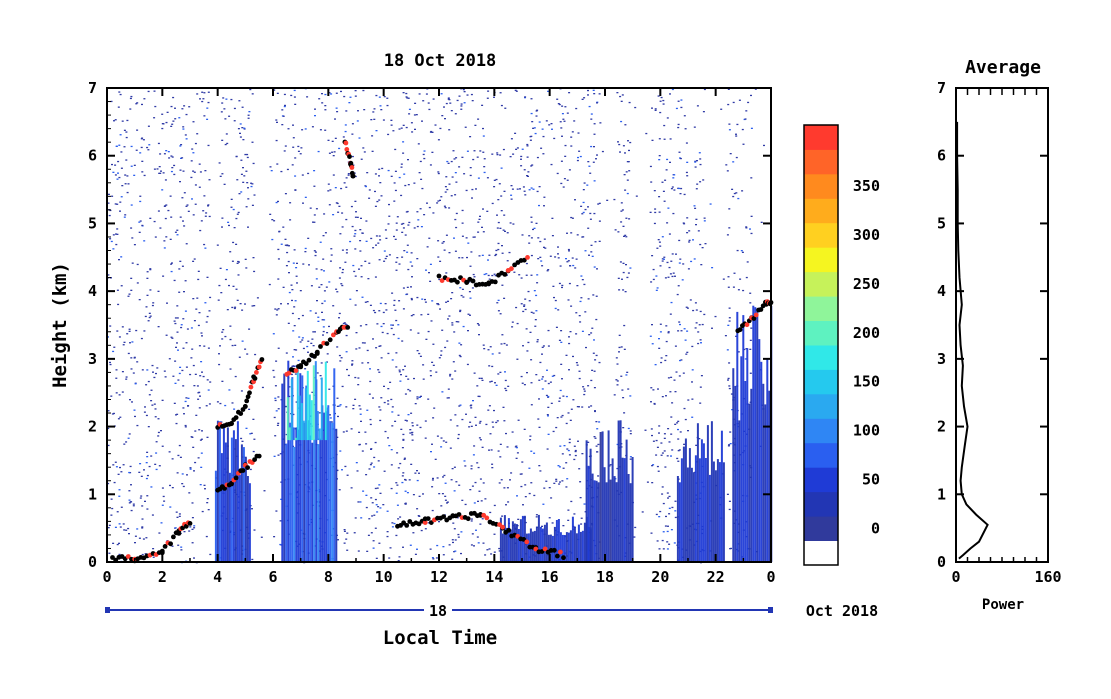 This screenshot has height=699, width=1111. Describe the element at coordinates (346, 143) in the screenshot. I see `strong-echo-point` at that location.